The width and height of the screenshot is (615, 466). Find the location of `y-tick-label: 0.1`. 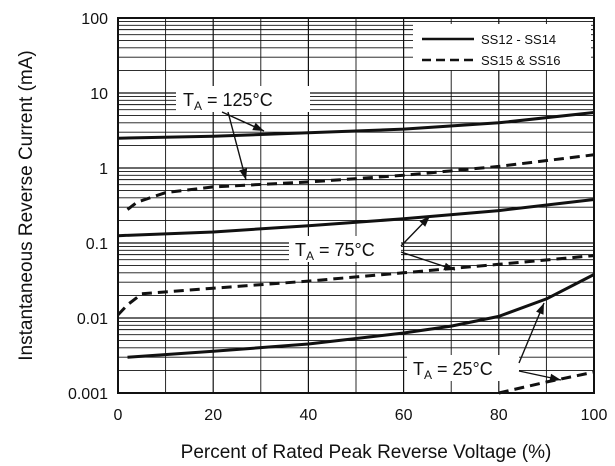

y-tick-label: 0.1 is located at coordinates (97, 244).